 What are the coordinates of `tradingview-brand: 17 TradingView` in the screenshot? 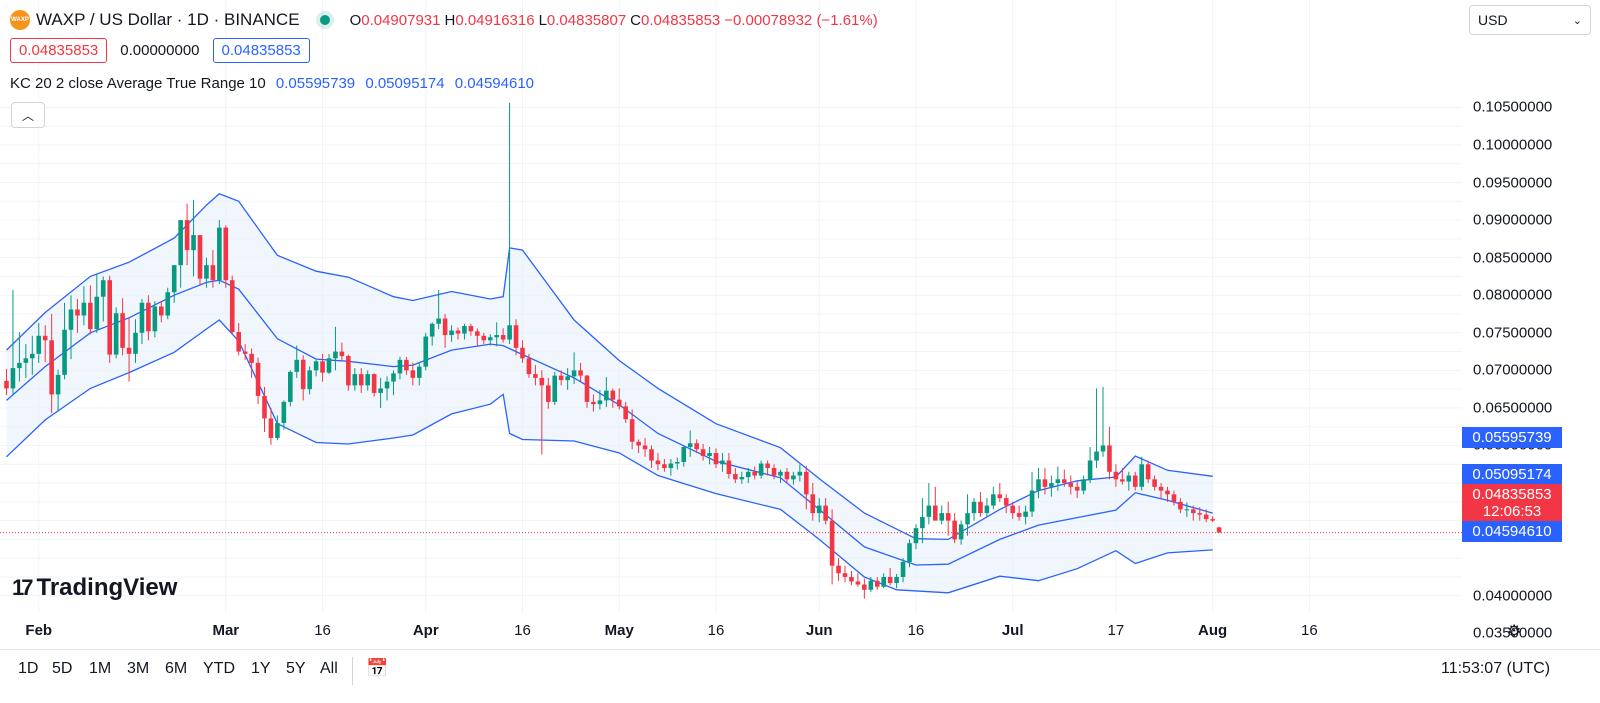 It's located at (94, 588).